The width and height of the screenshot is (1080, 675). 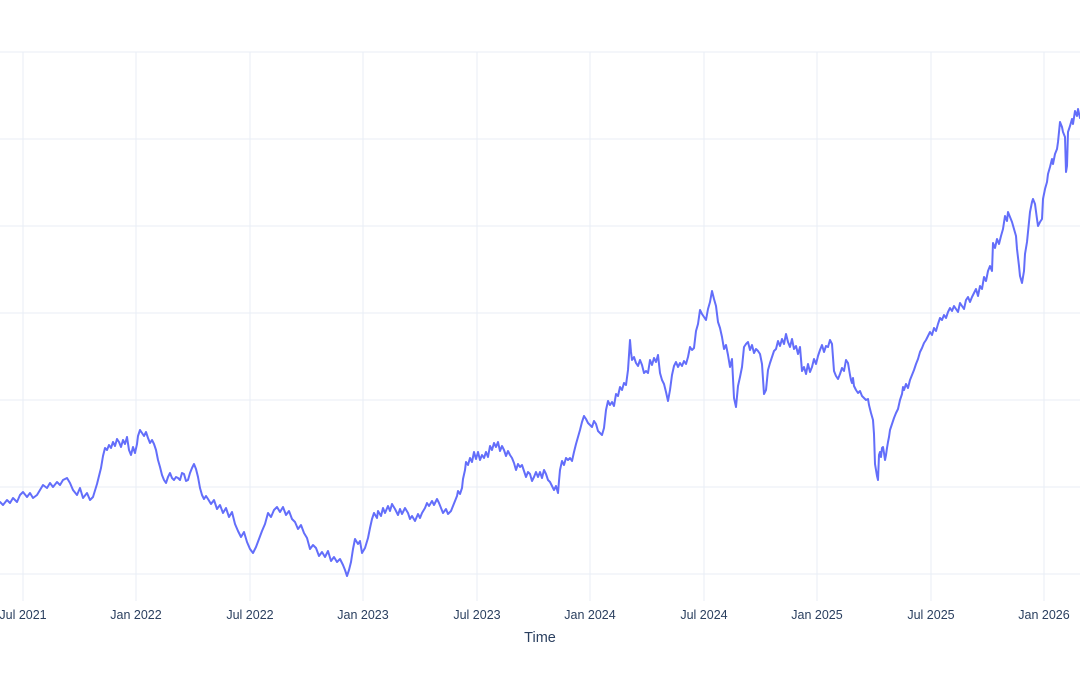 What do you see at coordinates (816, 615) in the screenshot?
I see `x-tick-label: Jan 2025` at bounding box center [816, 615].